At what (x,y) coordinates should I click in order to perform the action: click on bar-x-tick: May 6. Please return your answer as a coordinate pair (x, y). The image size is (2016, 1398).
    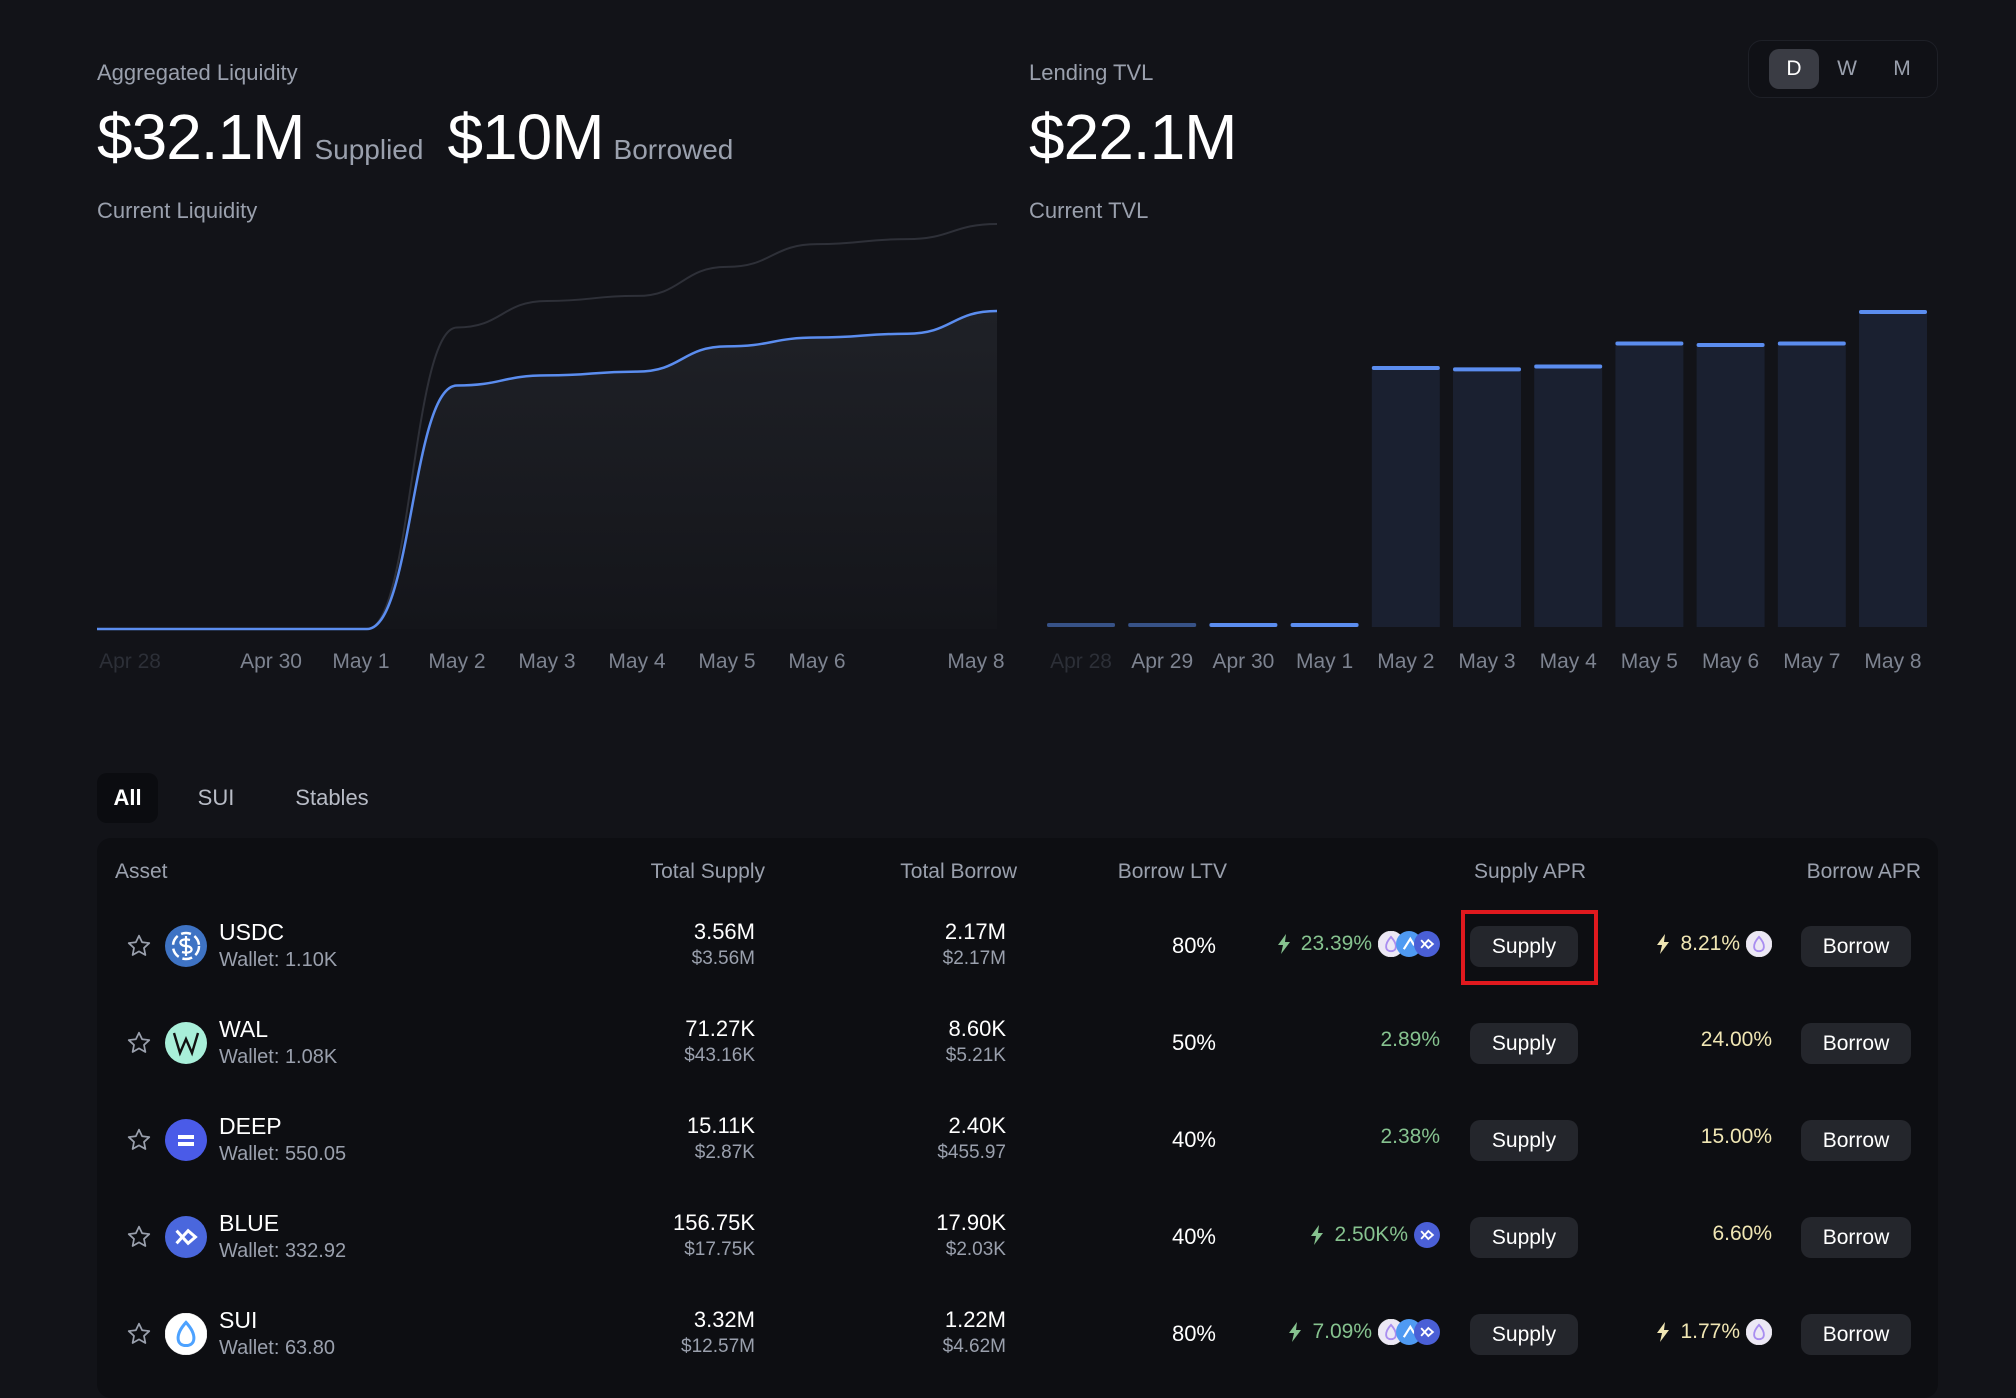
    Looking at the image, I should click on (1731, 661).